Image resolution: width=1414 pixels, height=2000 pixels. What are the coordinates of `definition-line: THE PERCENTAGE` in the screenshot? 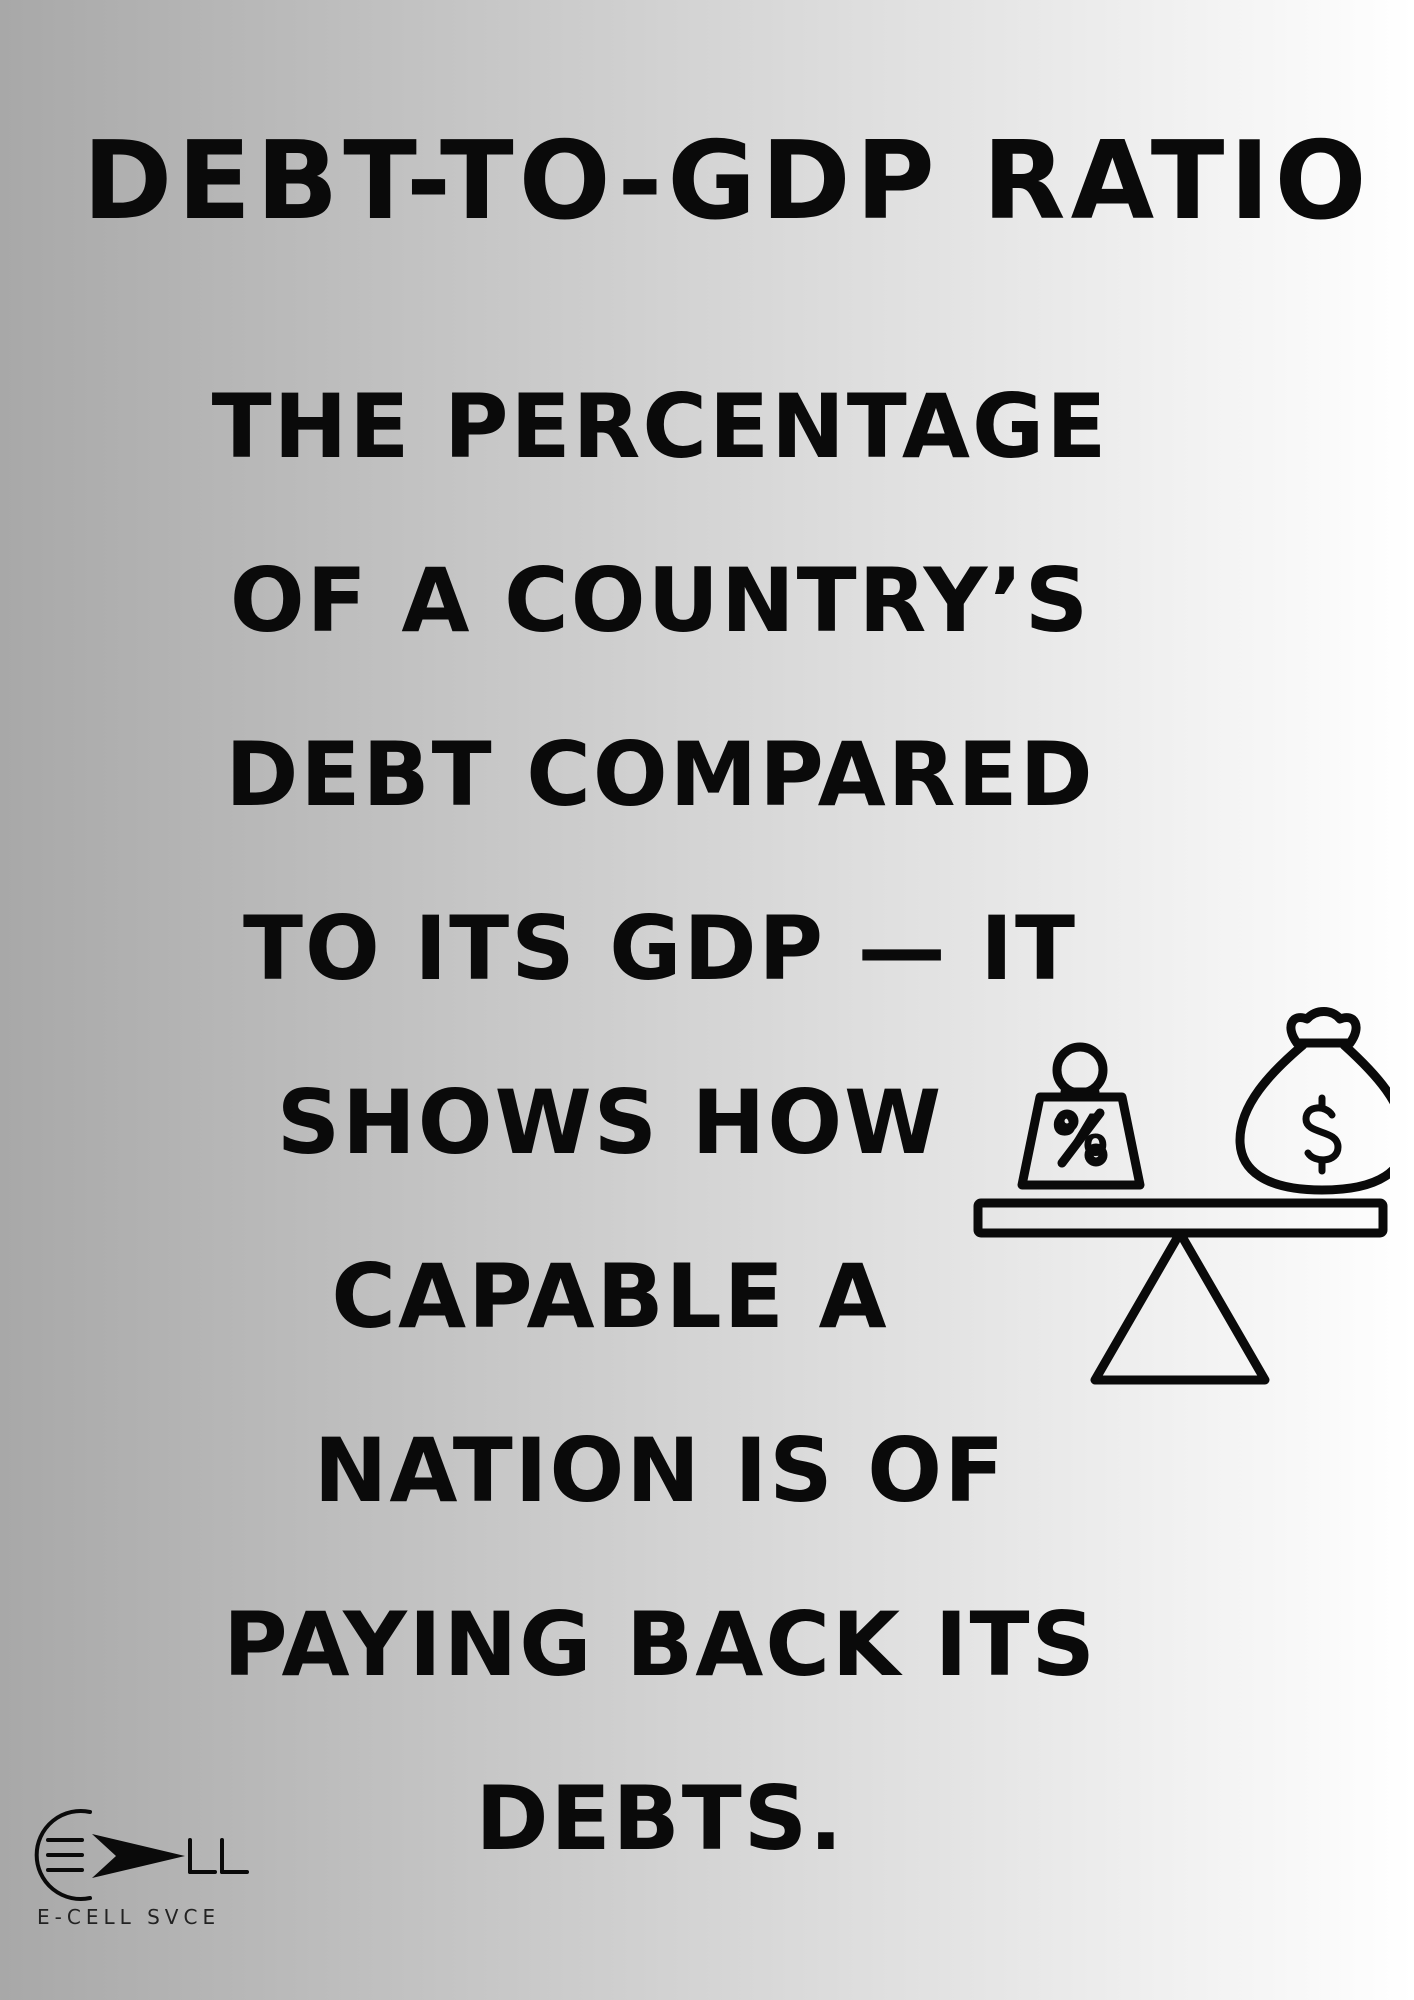 It's located at (660, 426).